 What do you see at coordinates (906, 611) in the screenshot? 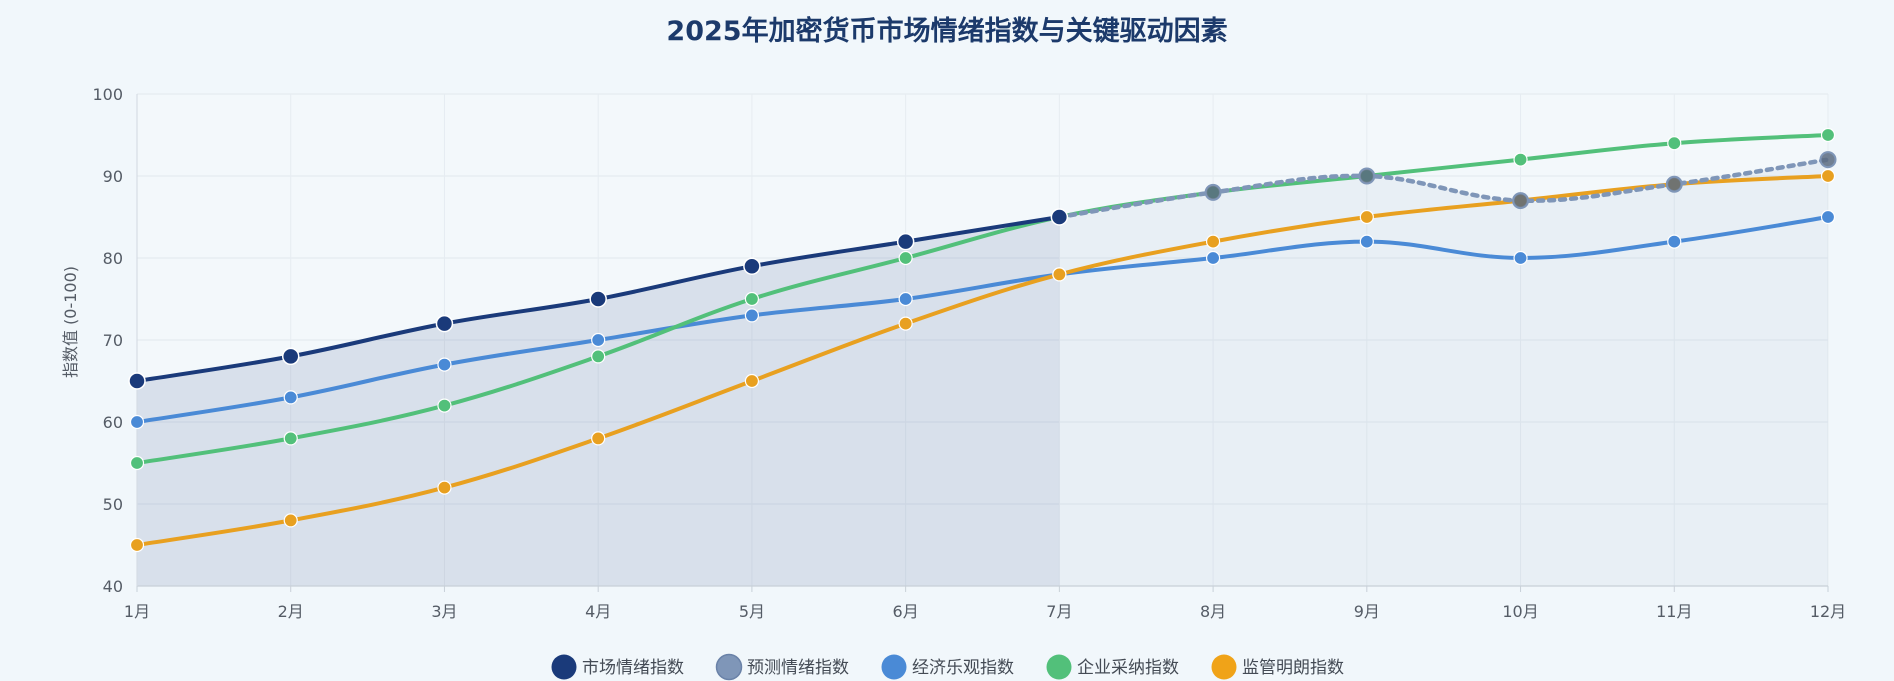
I see `x-tick-label: 6月` at bounding box center [906, 611].